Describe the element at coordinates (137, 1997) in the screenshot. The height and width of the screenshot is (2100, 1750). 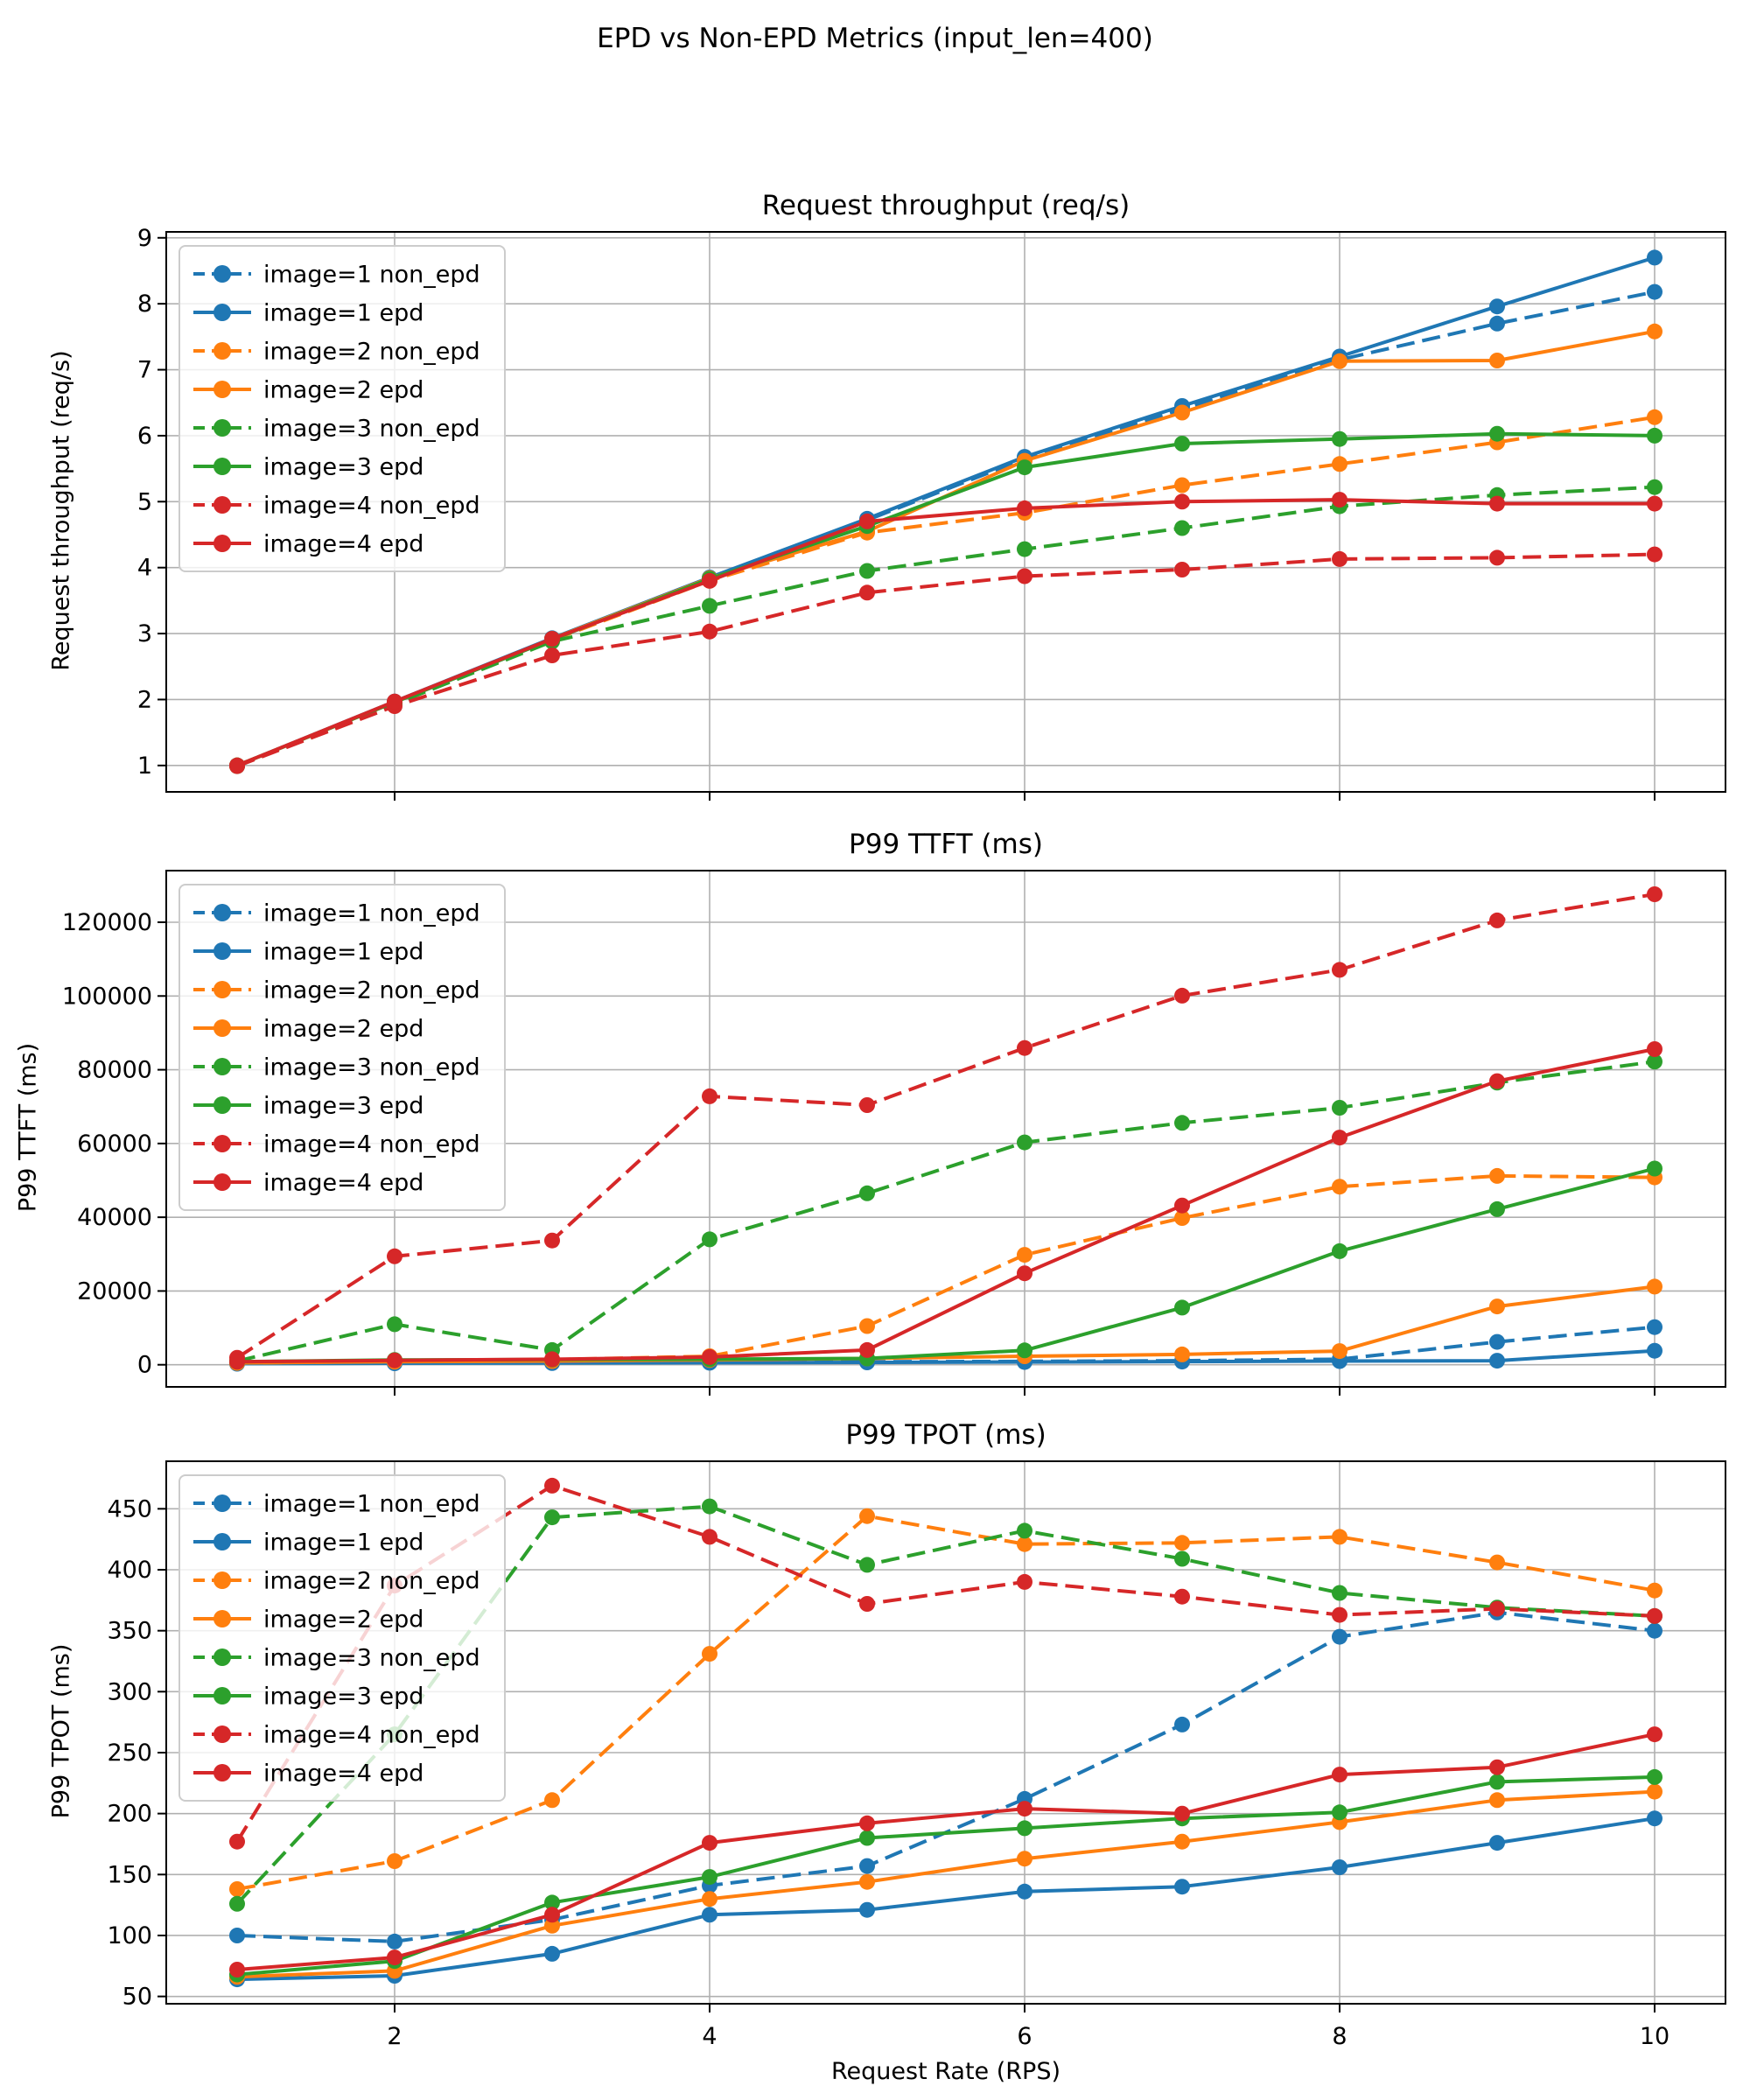
I see `svg-text: 50` at that location.